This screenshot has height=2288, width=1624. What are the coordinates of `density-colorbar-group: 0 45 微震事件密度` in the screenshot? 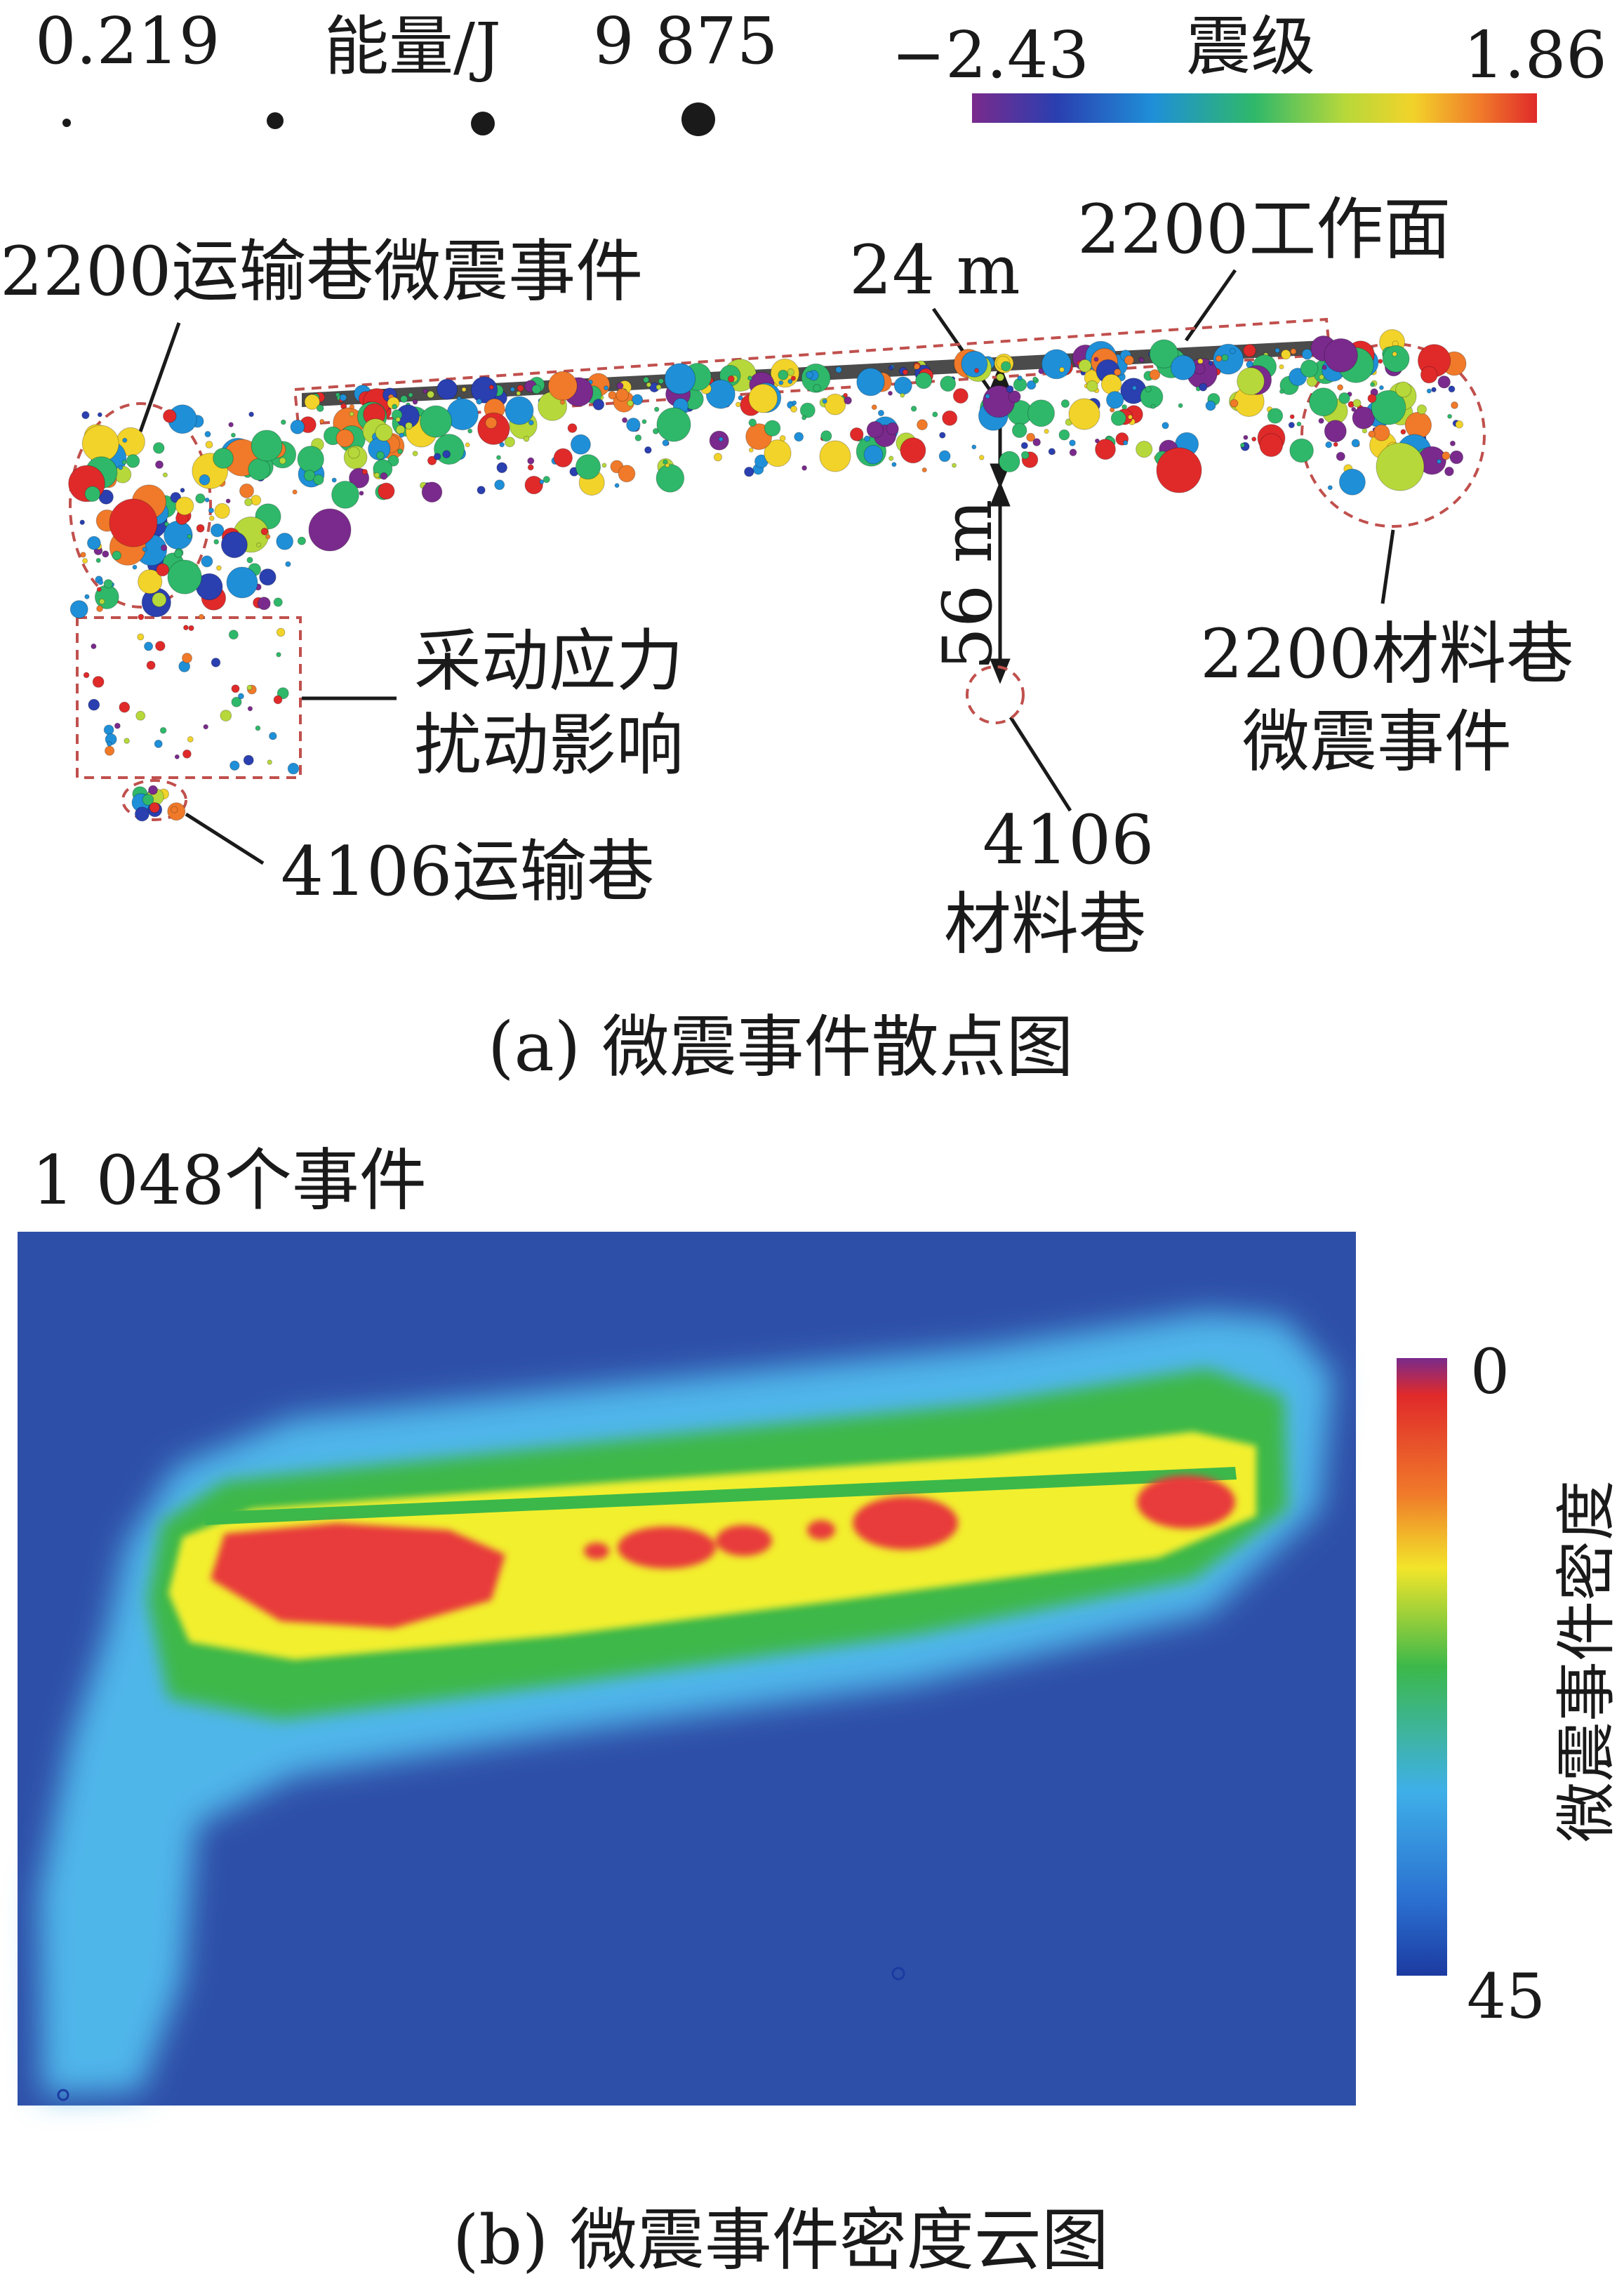 It's located at (1509, 1684).